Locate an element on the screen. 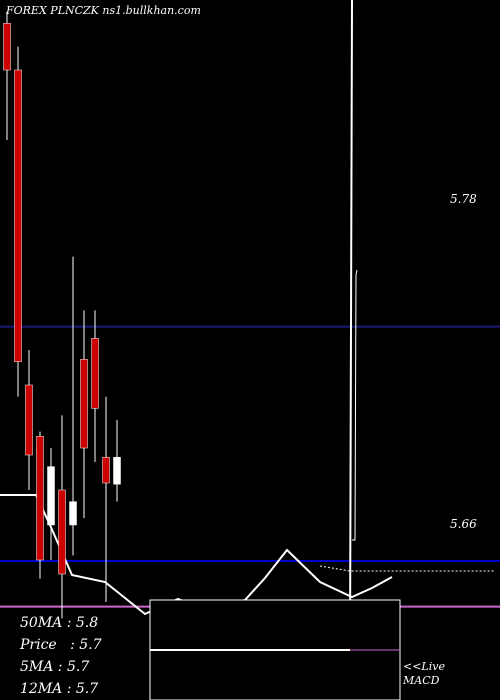  ma12-stat: 12MA : 5.7 is located at coordinates (59, 689).